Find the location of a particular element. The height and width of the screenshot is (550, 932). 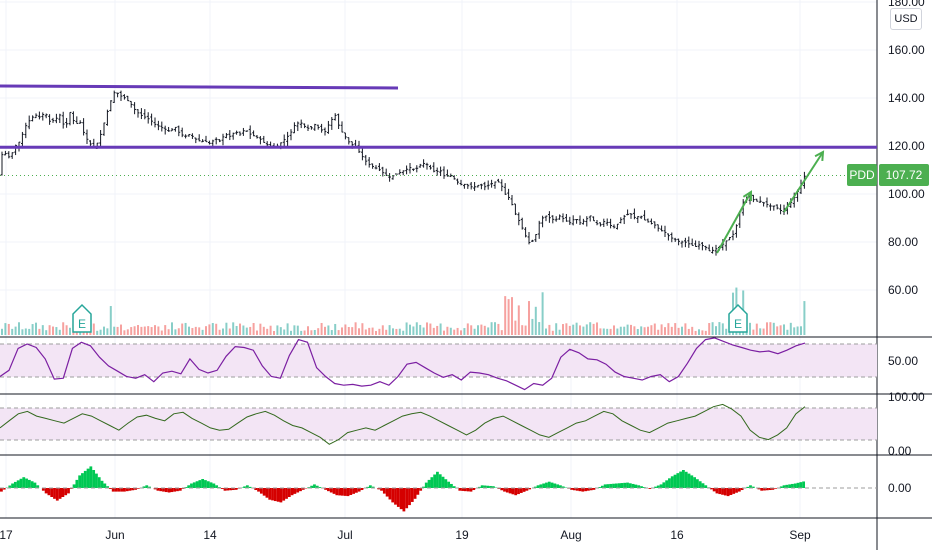

currency-label: USD is located at coordinates (906, 19).